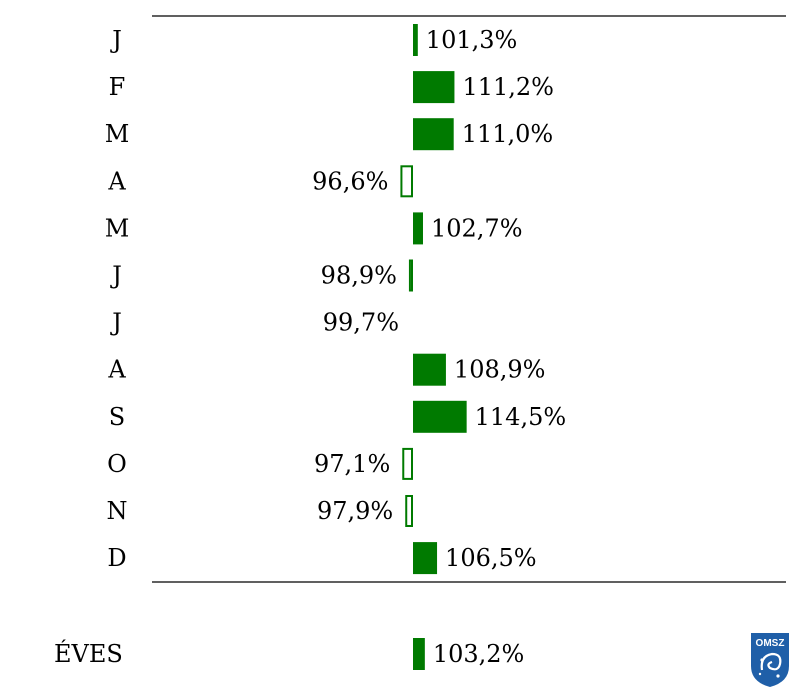  Describe the element at coordinates (521, 417) in the screenshot. I see `value-label: 114,5%` at that location.